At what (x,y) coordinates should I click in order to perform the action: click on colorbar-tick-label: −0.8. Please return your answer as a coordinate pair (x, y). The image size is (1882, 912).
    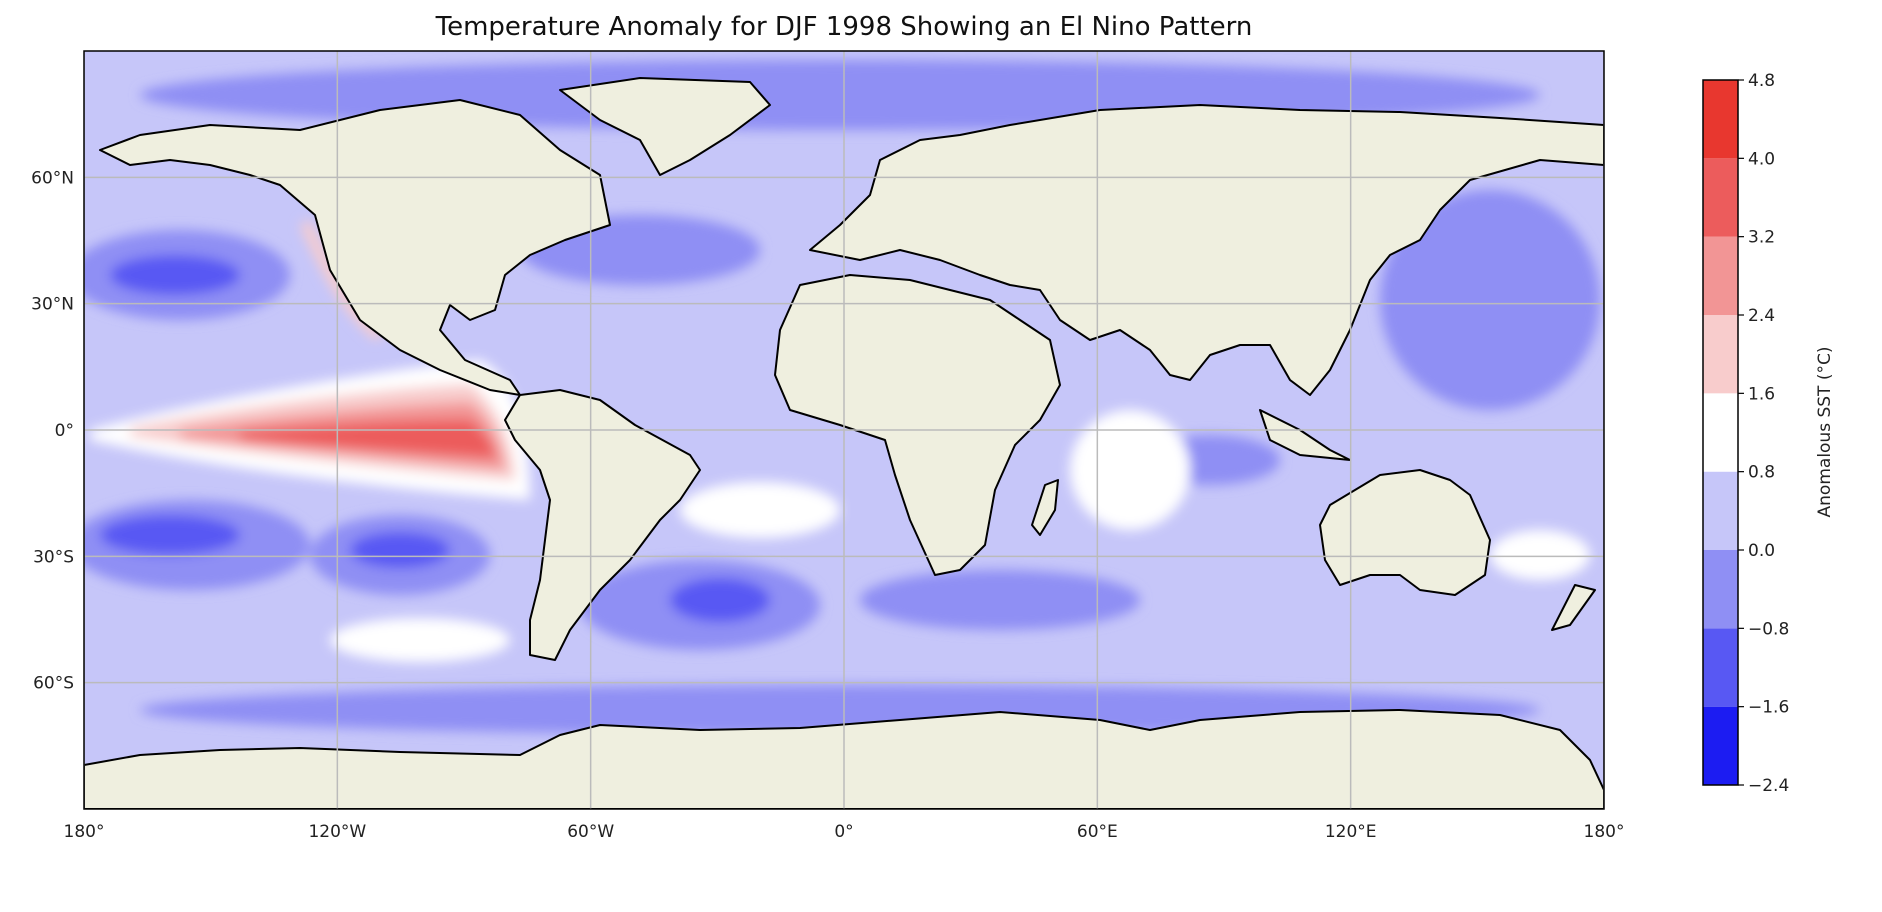
    Looking at the image, I should click on (1768, 629).